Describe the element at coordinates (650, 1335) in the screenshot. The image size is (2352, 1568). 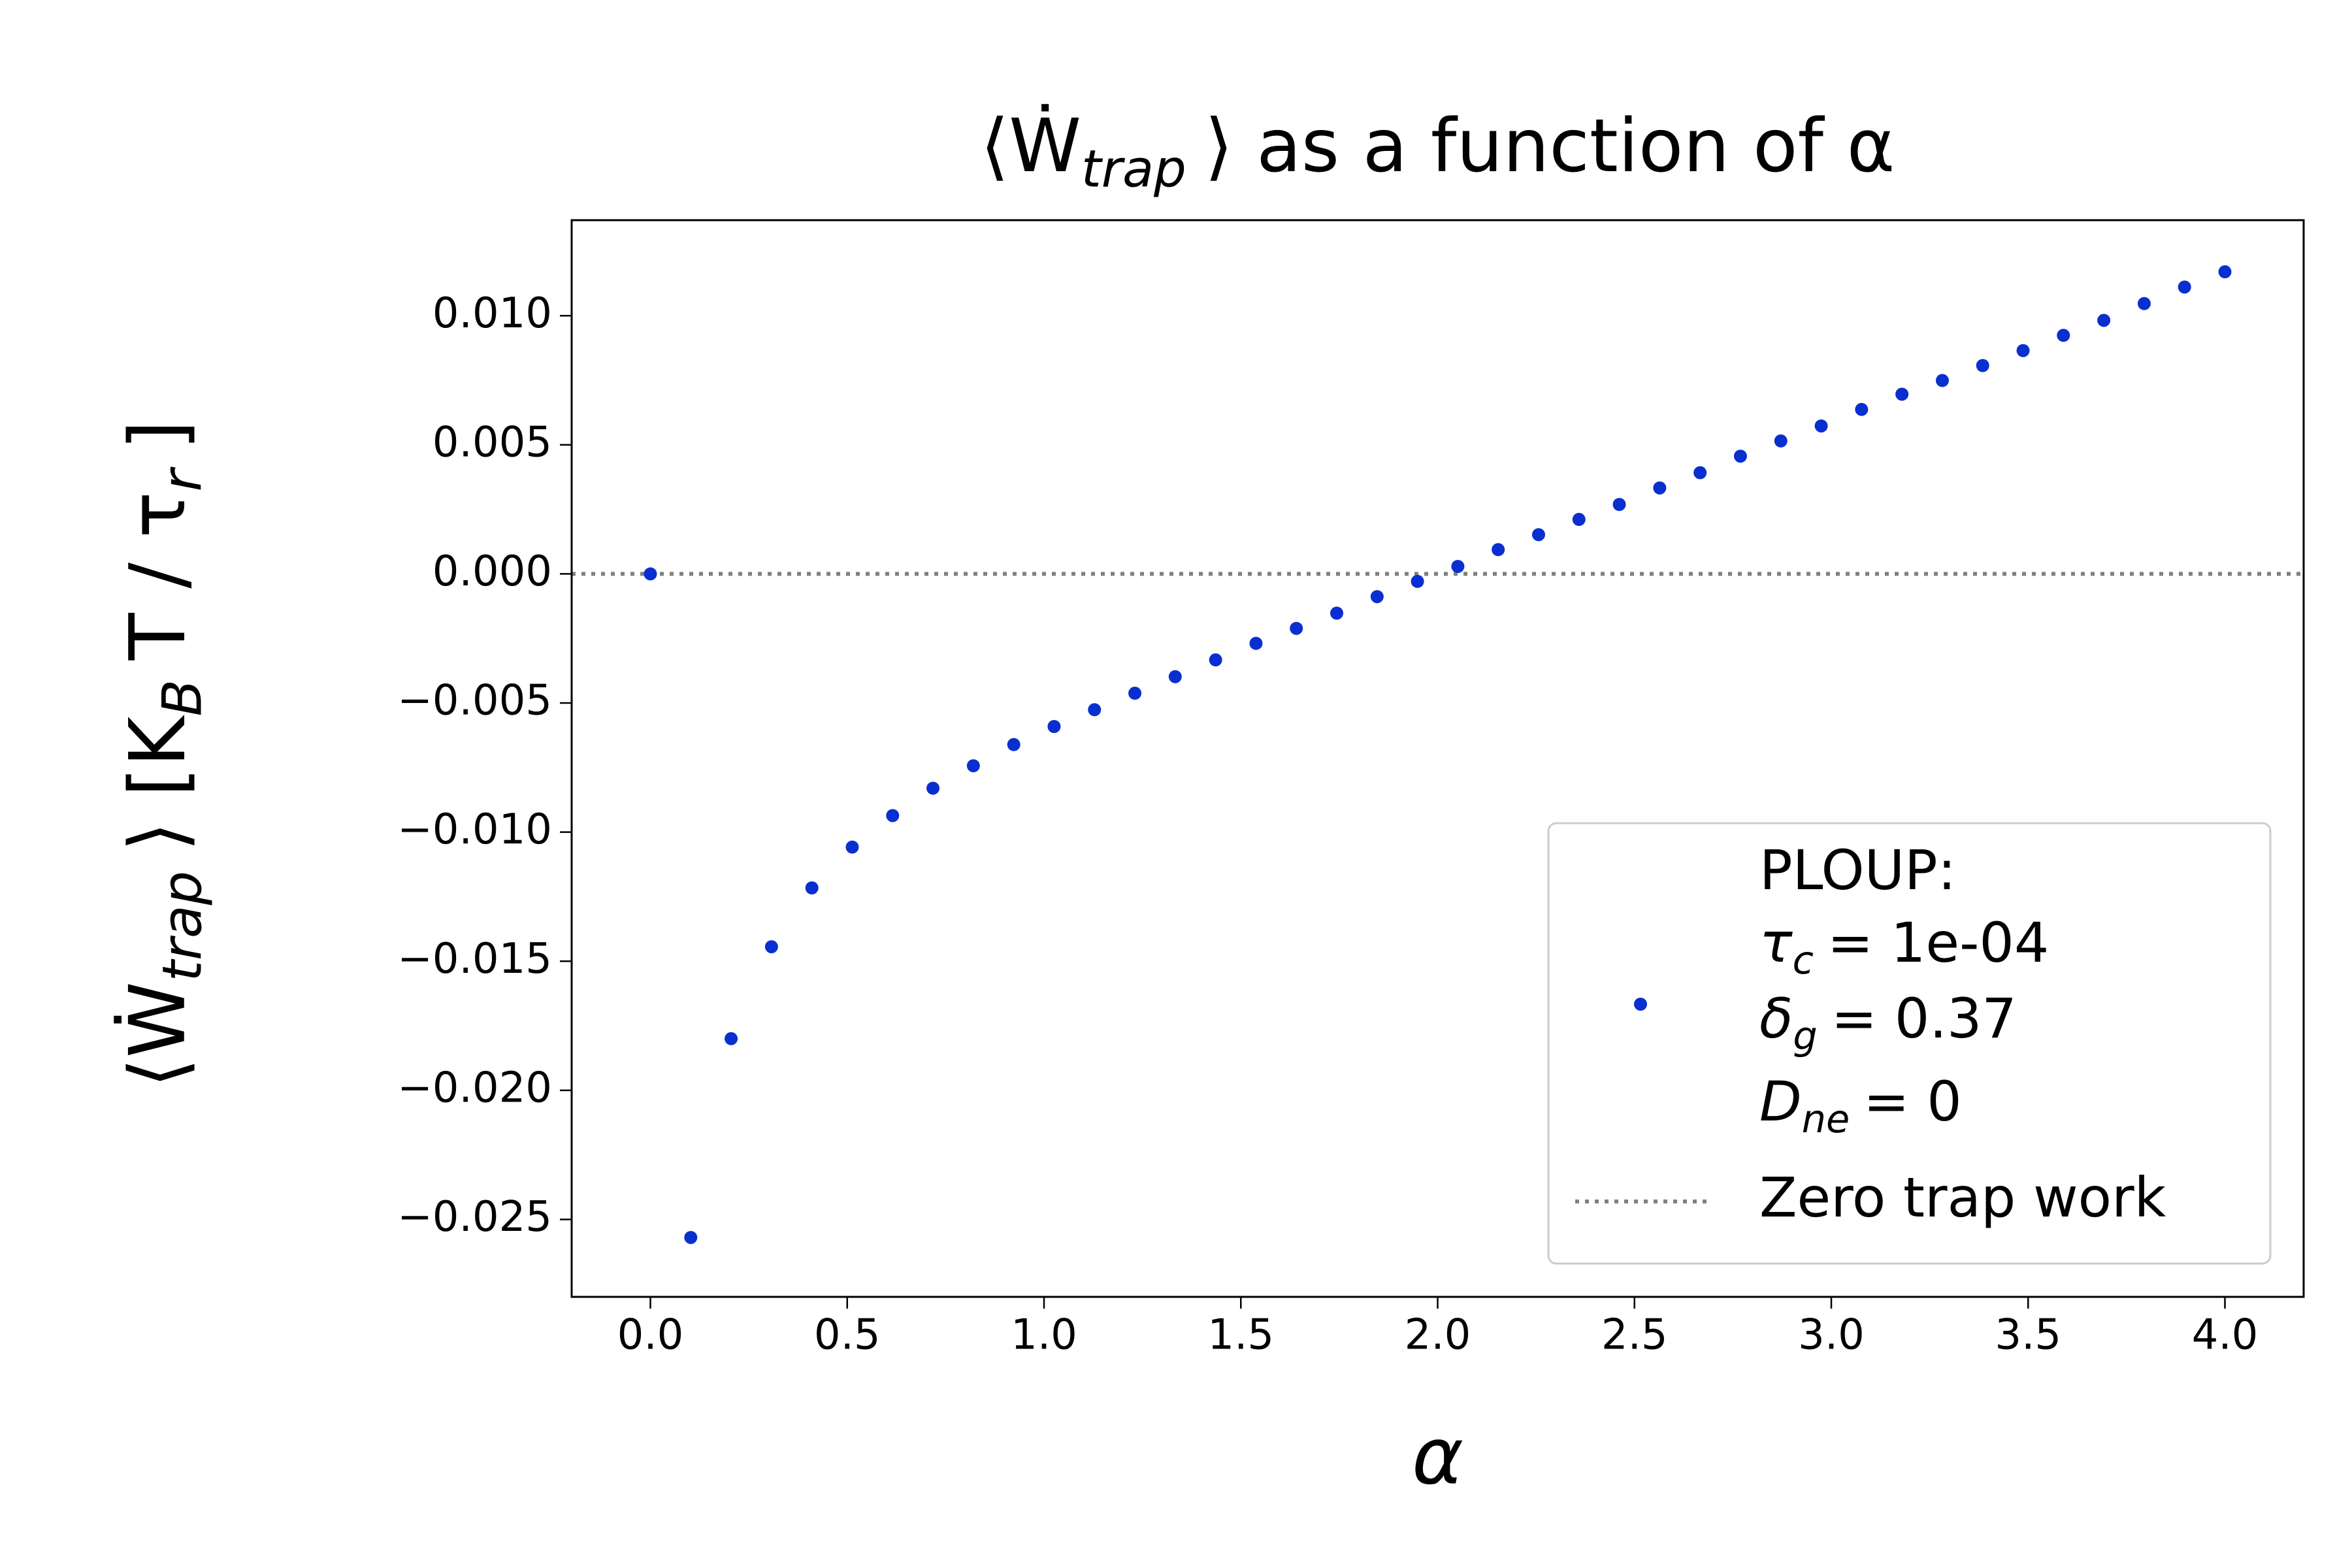
I see `x-tick-label: 0.0` at that location.